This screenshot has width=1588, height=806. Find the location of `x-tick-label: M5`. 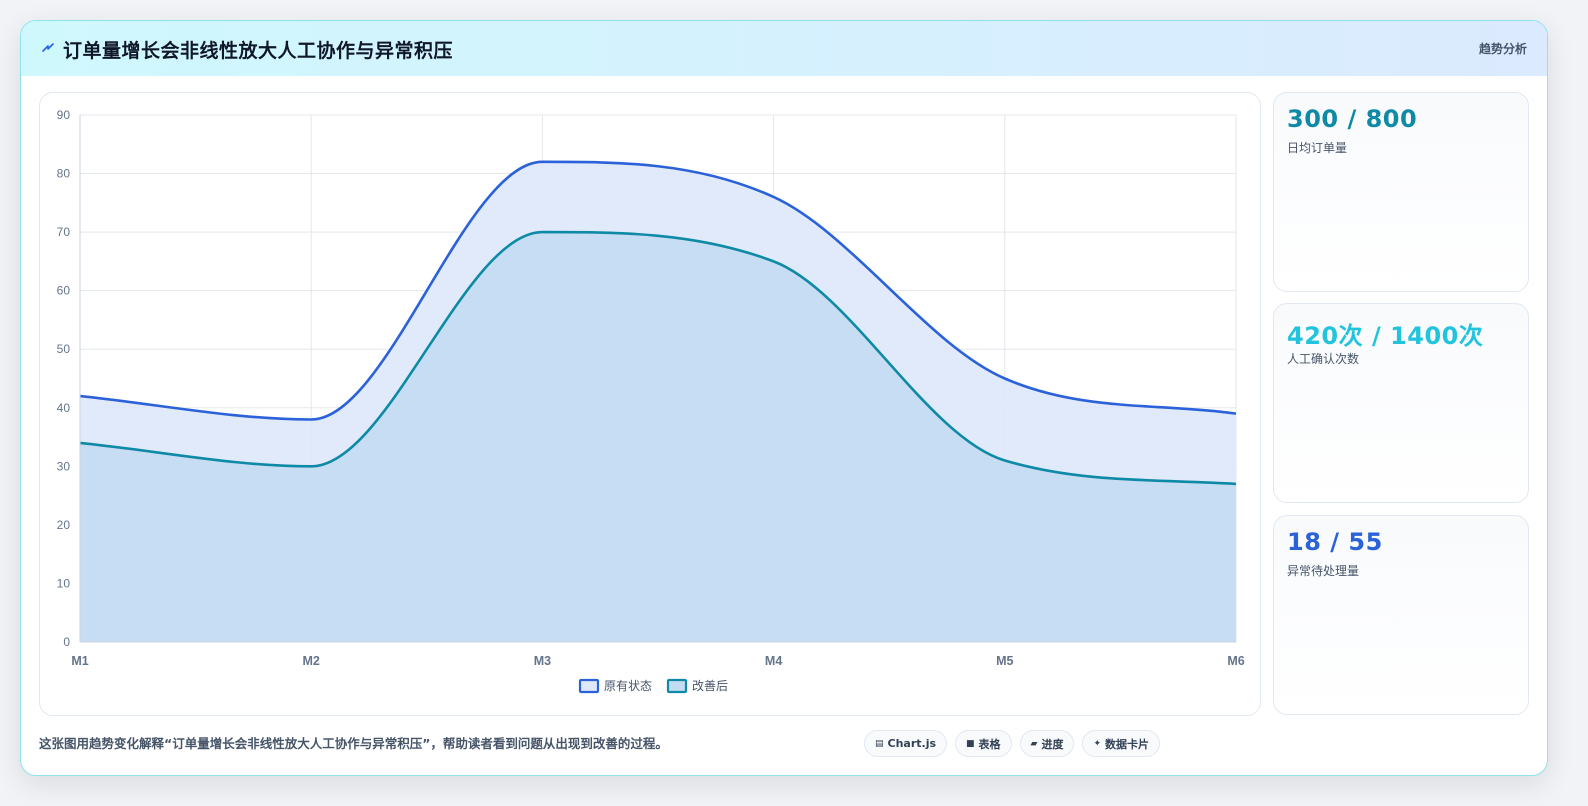

x-tick-label: M5 is located at coordinates (1004, 661).